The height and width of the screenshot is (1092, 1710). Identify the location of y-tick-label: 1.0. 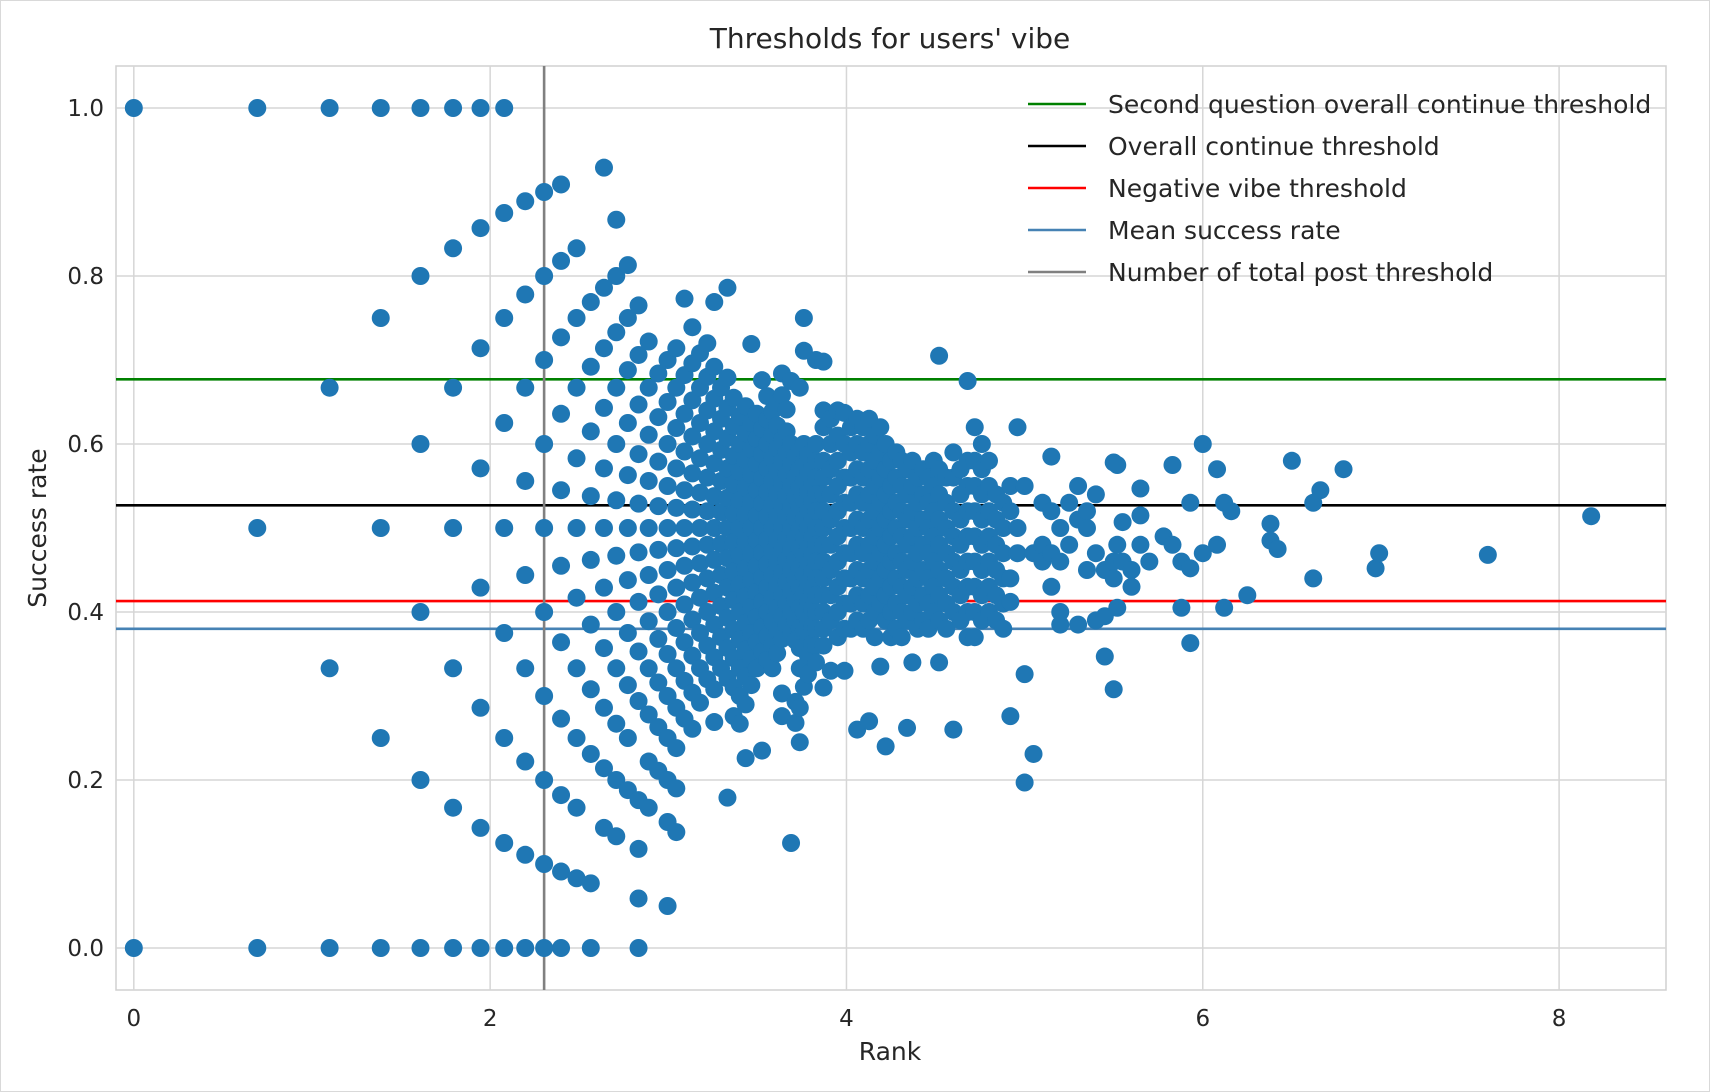
(85, 109).